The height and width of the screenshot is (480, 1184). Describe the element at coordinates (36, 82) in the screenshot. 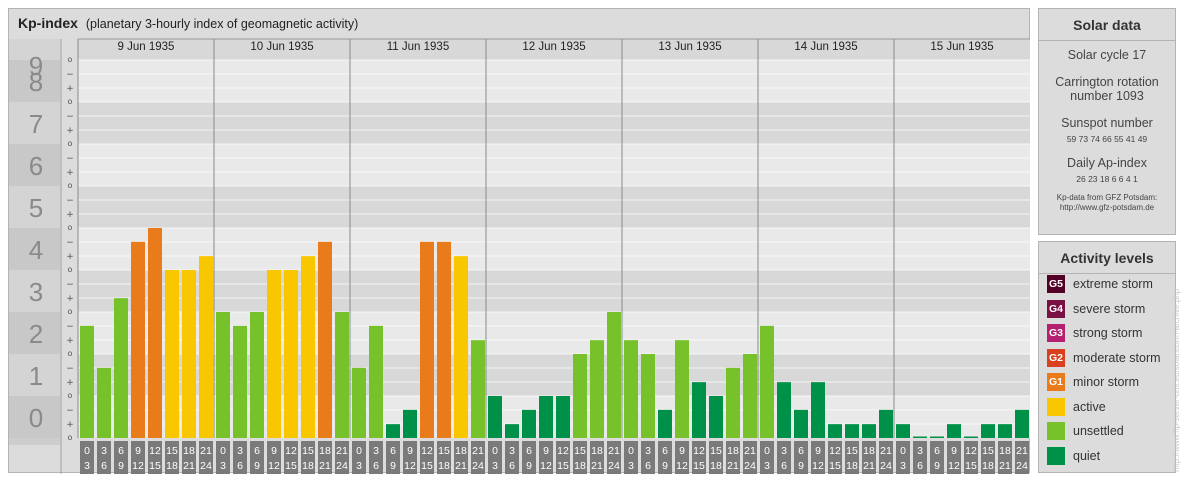

I see `y-tick-label: 8` at that location.